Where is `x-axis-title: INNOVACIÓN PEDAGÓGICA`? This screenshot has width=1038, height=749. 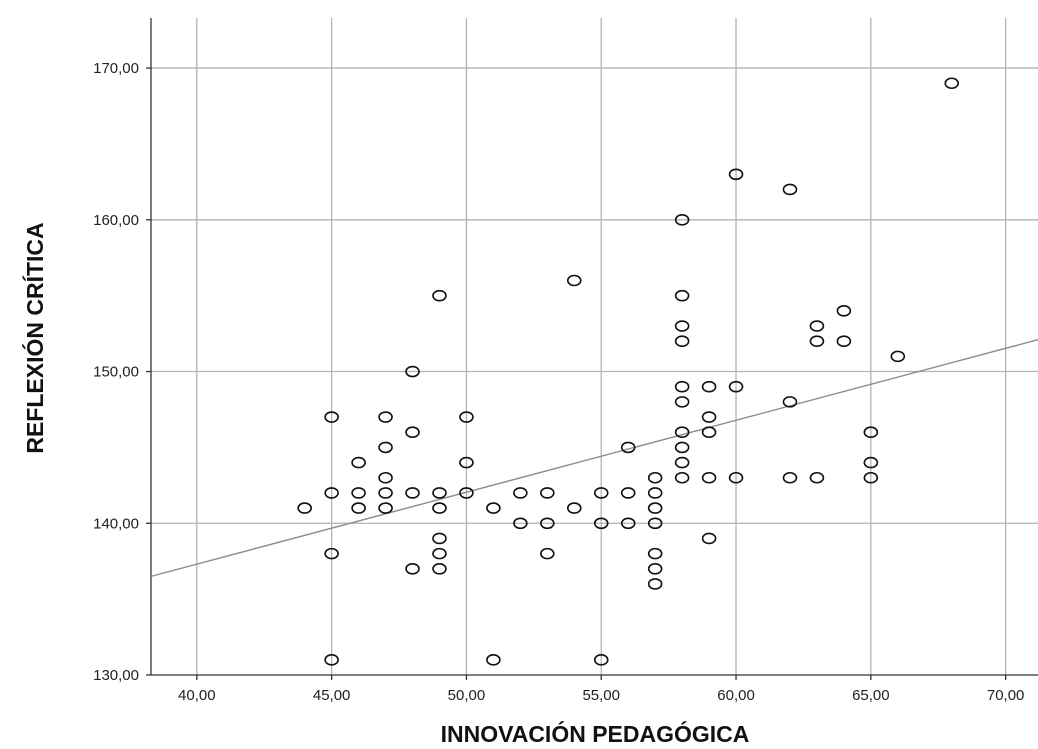
x-axis-title: INNOVACIÓN PEDAGÓGICA is located at coordinates (595, 733).